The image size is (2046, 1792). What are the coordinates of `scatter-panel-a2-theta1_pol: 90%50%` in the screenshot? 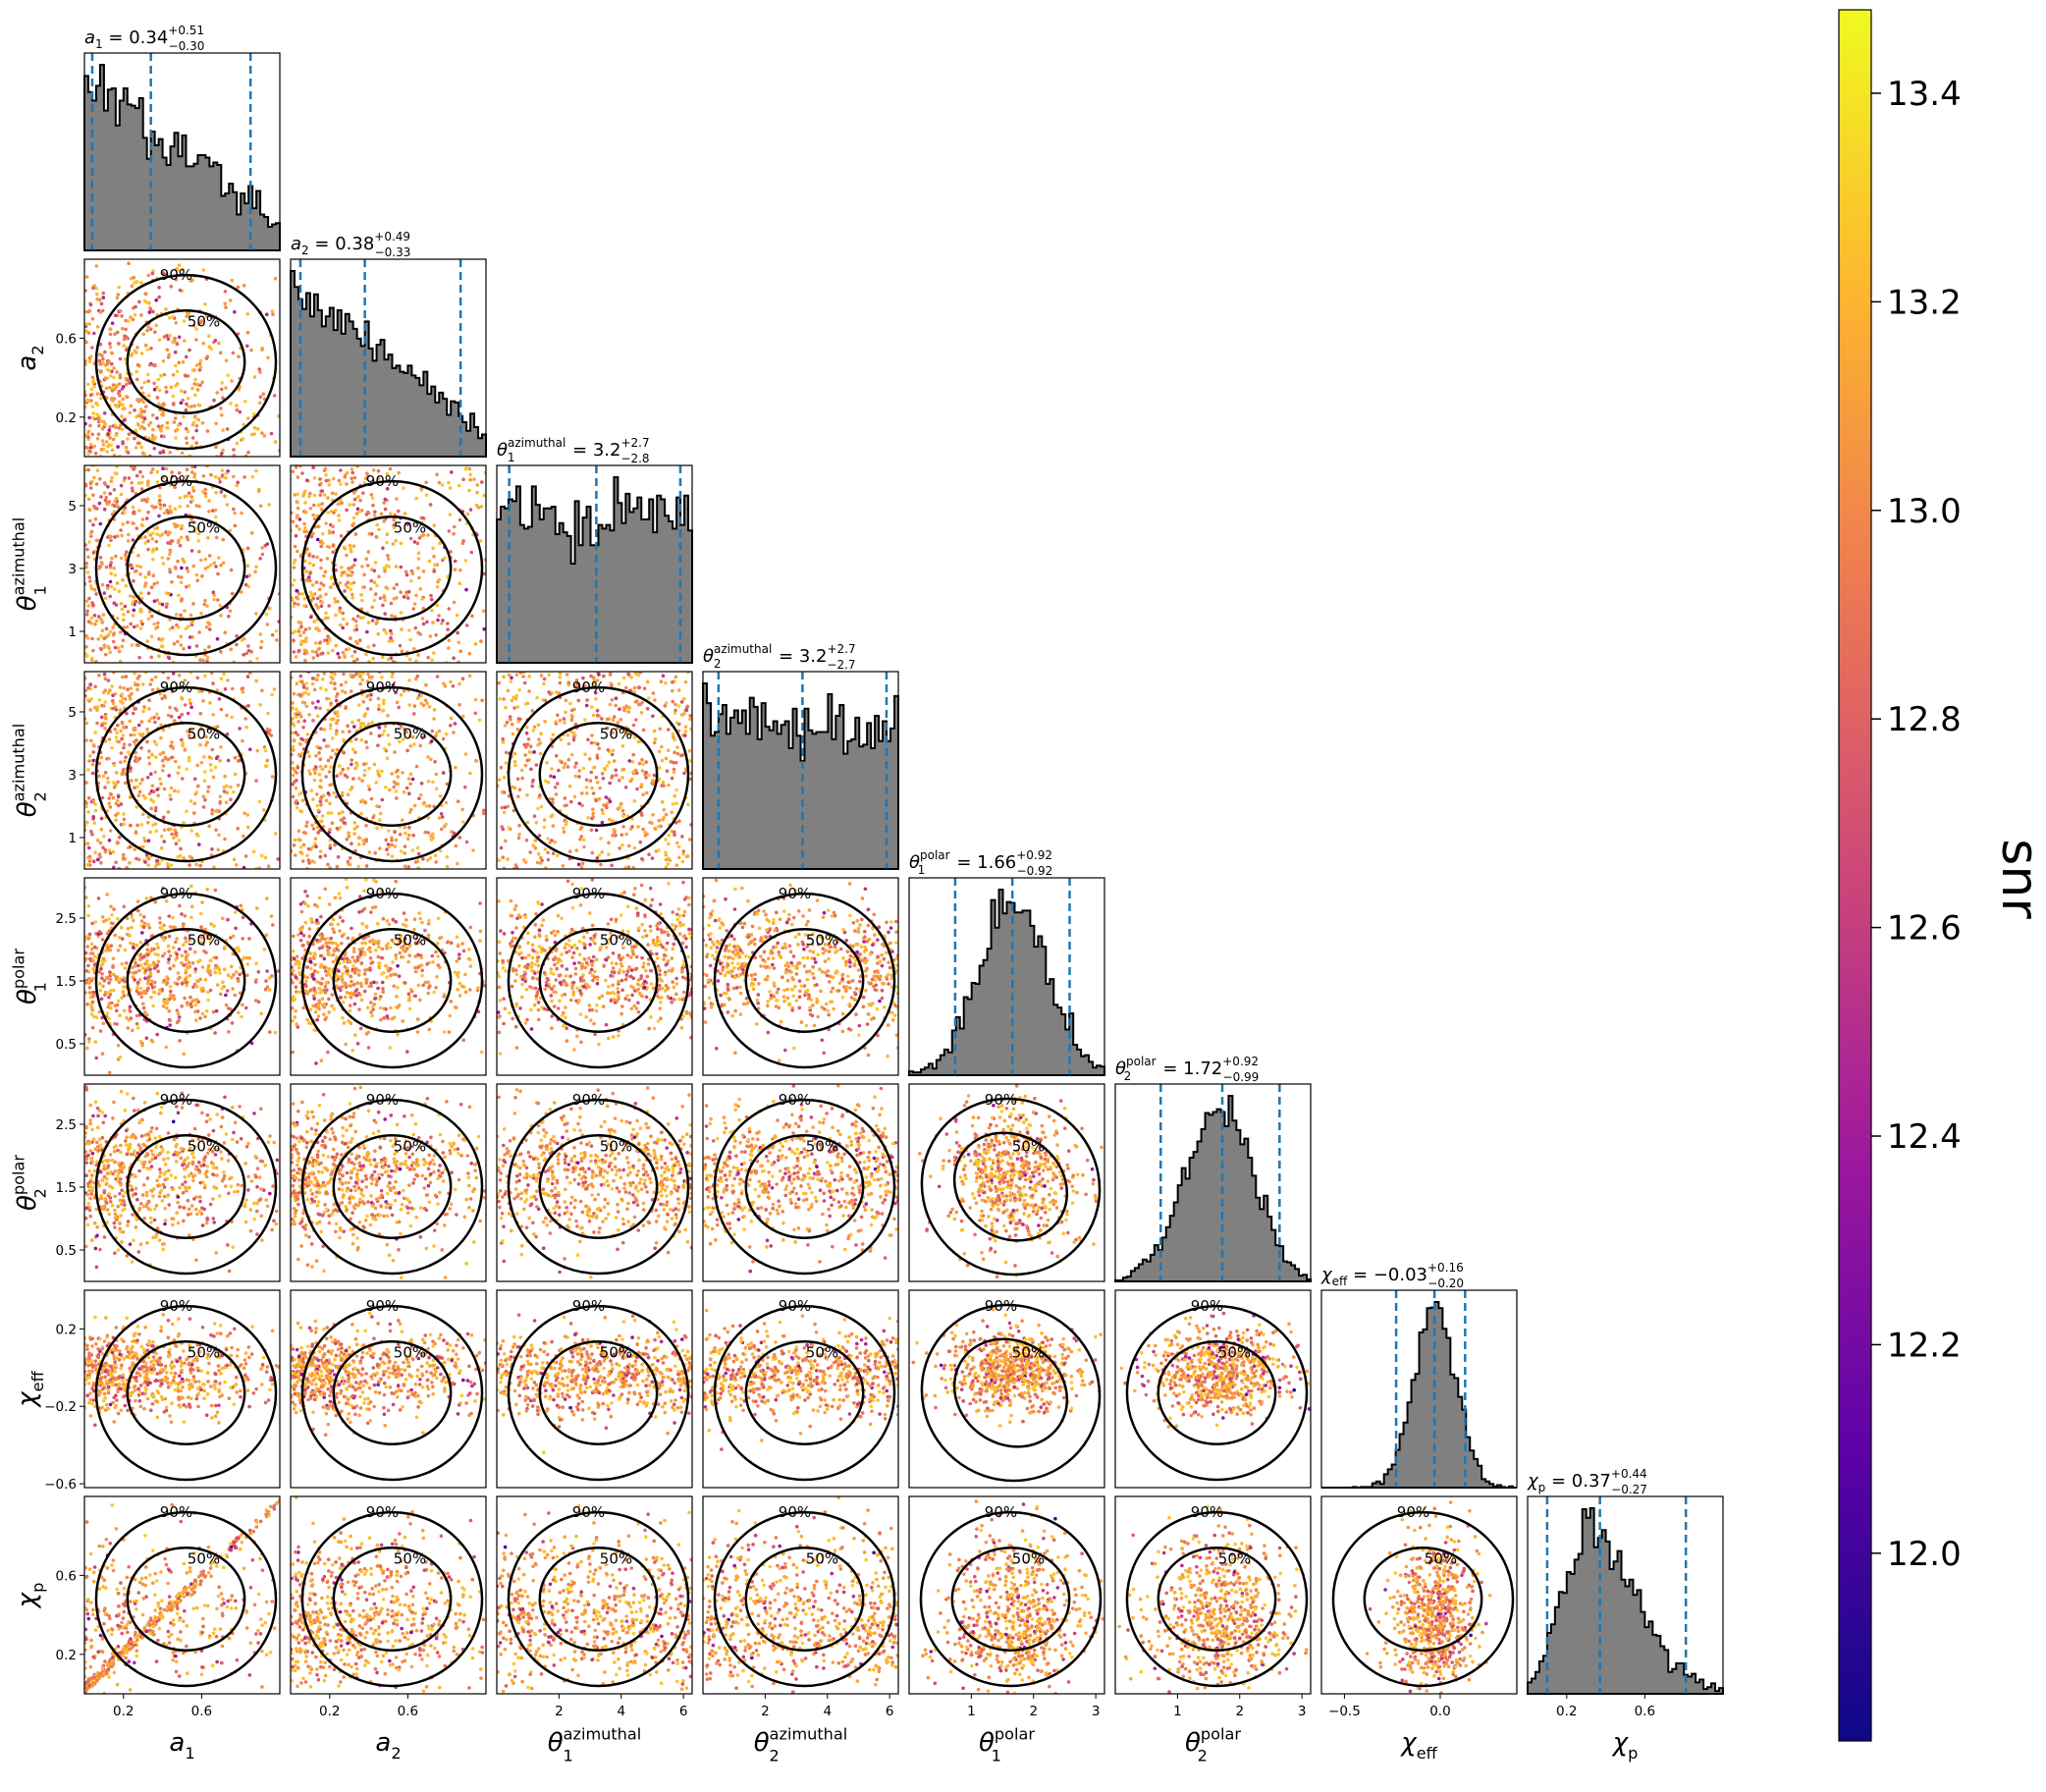 It's located at (388, 976).